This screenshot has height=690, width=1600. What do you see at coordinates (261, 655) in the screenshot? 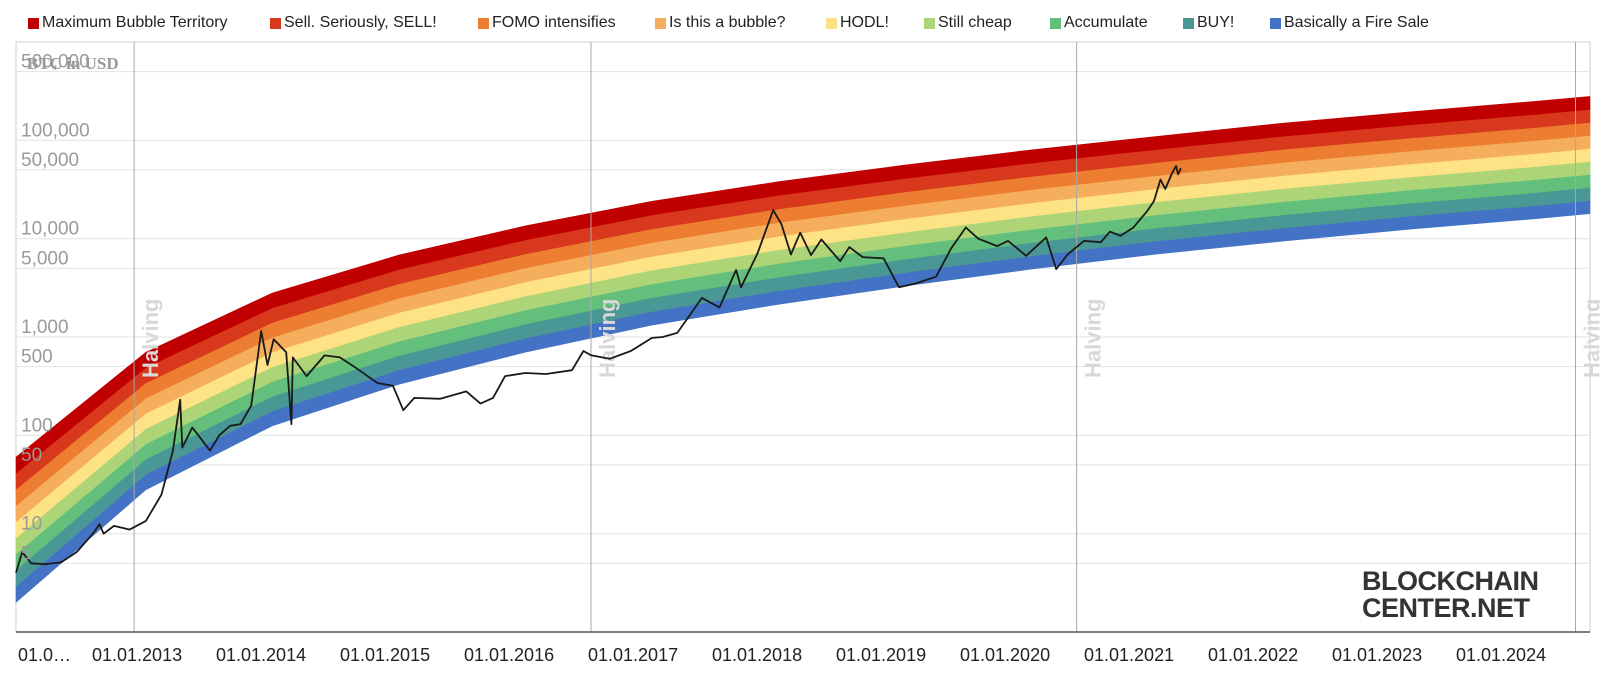
I see `x-tick-label: 01.01.2014` at bounding box center [261, 655].